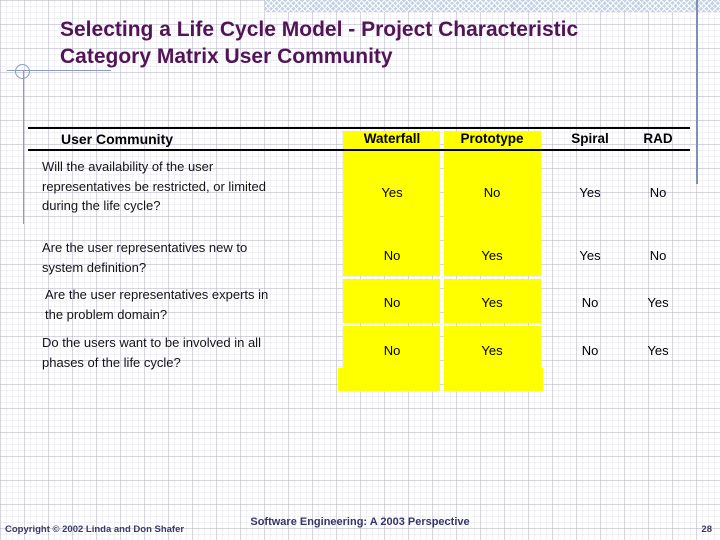  Describe the element at coordinates (59, 70) in the screenshot. I see `title-underline` at that location.